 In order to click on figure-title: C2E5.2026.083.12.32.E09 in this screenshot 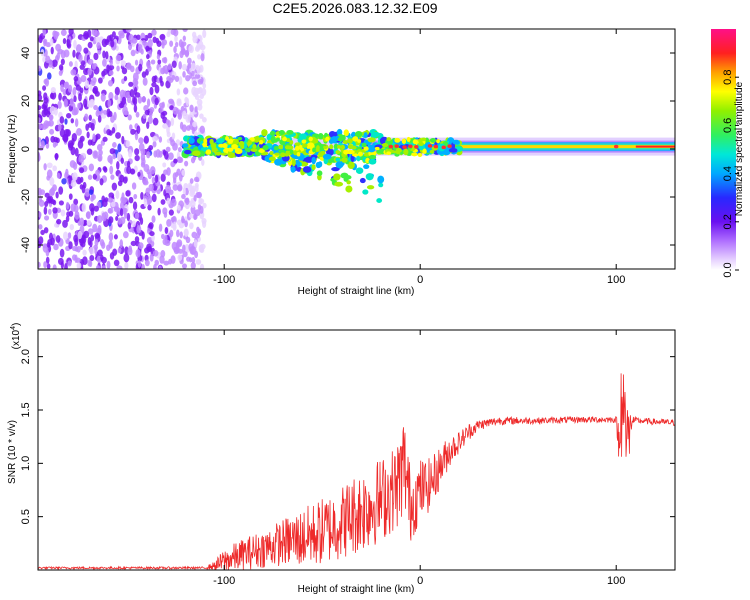, I will do `click(354, 8)`.